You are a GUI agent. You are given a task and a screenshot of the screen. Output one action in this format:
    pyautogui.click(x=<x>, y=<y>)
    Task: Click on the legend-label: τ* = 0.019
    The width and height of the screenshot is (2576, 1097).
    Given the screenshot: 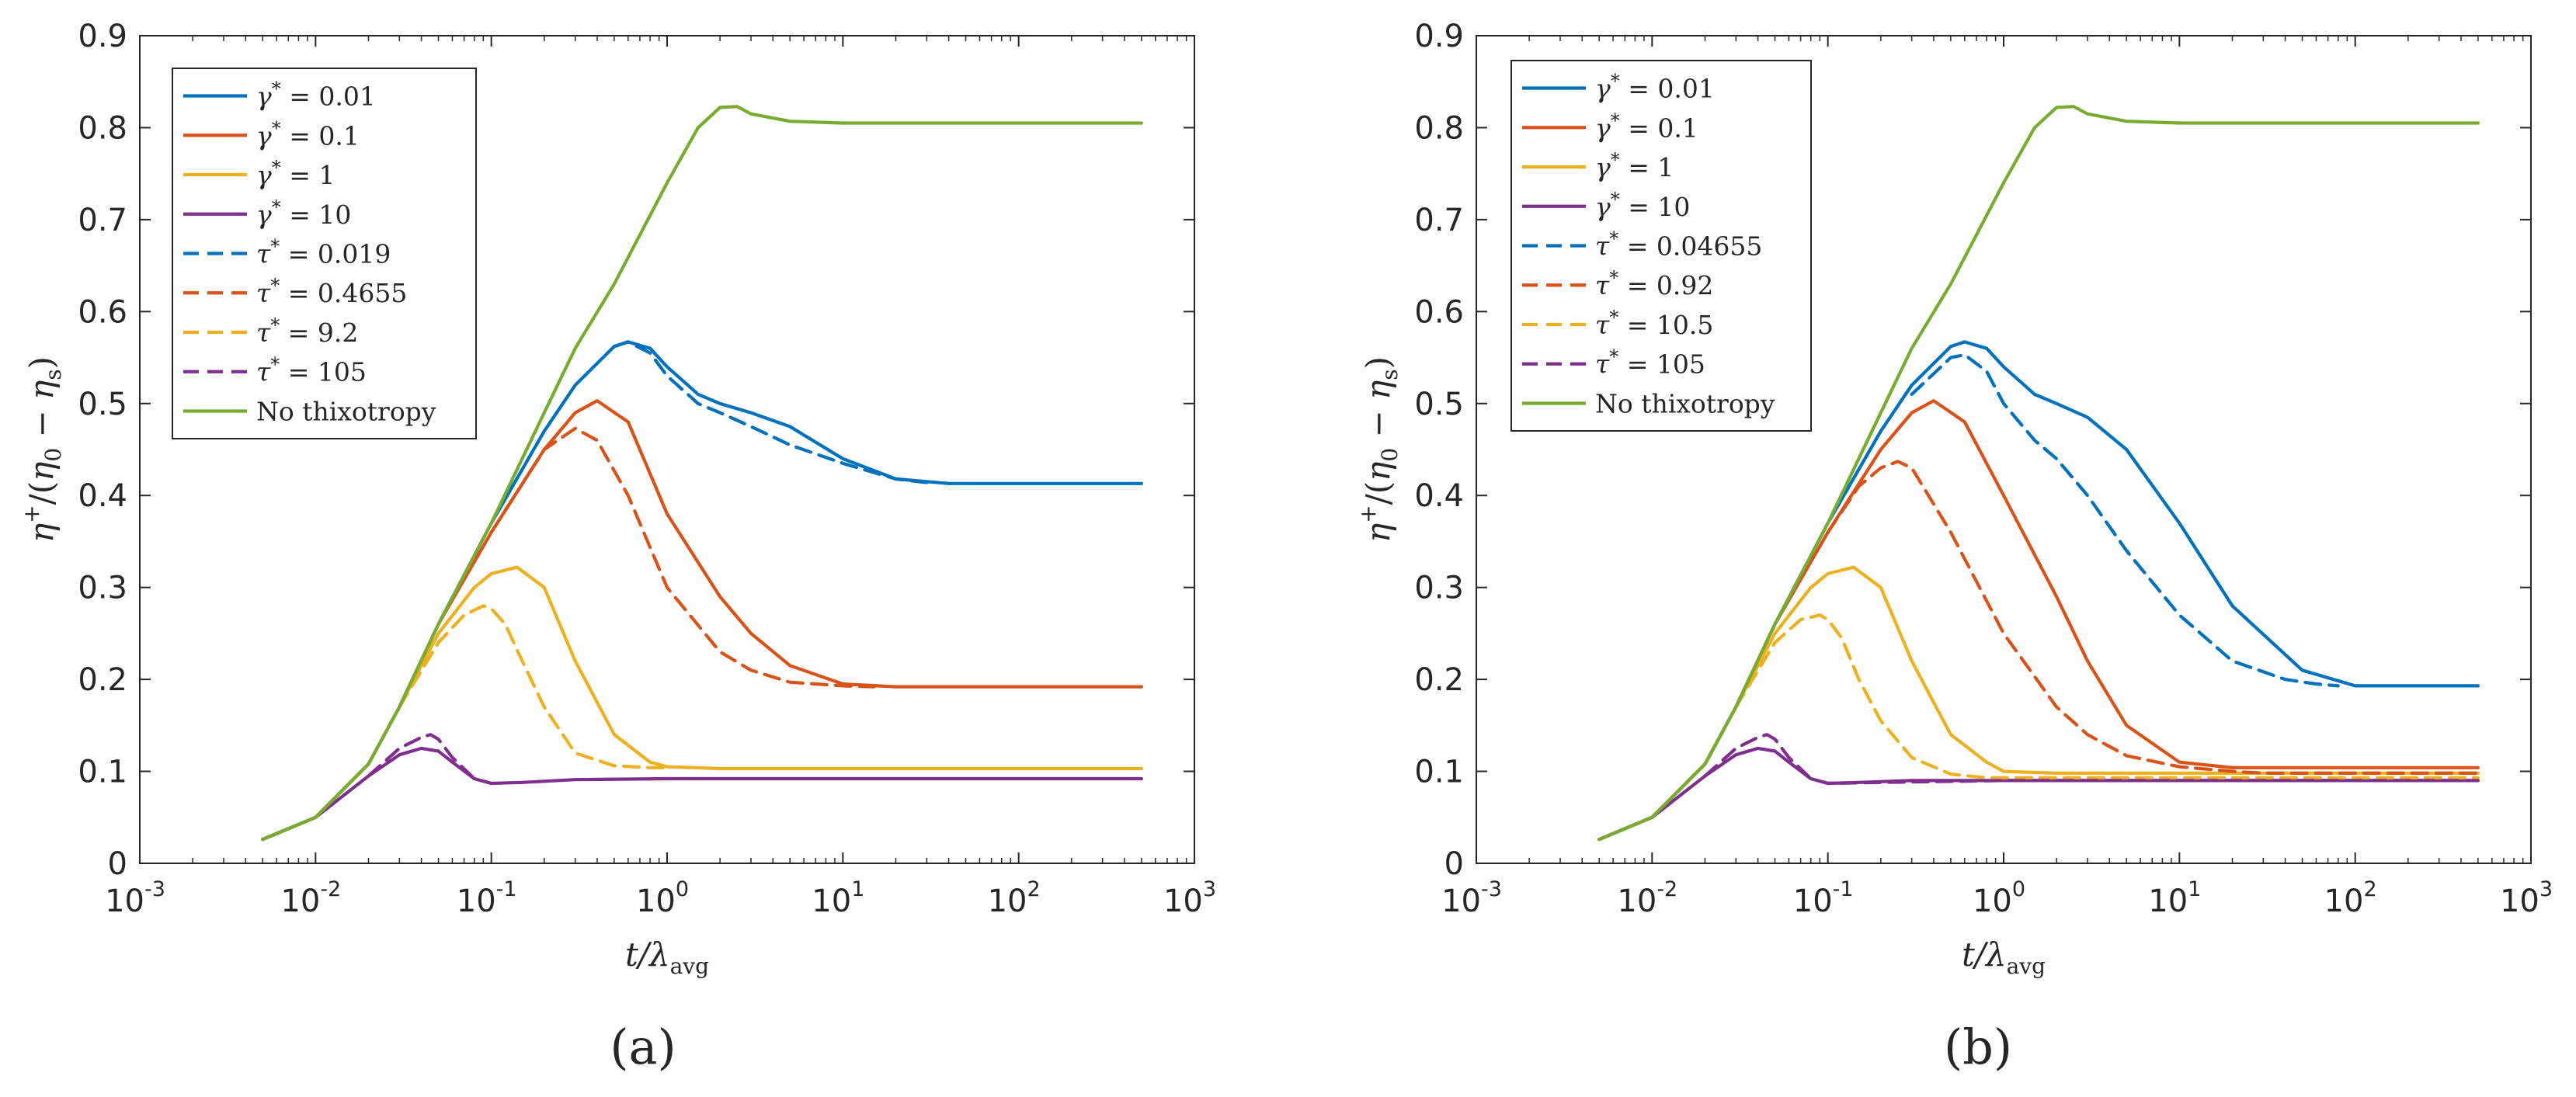 What is the action you would take?
    pyautogui.click(x=323, y=252)
    